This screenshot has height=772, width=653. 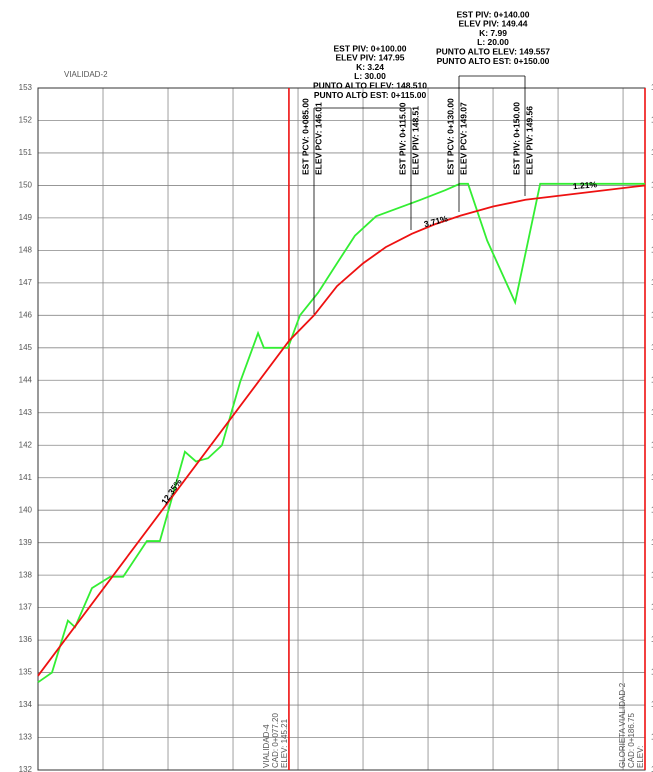 I want to click on curve-label: EST PCV: 0+085.00, so click(x=305, y=136).